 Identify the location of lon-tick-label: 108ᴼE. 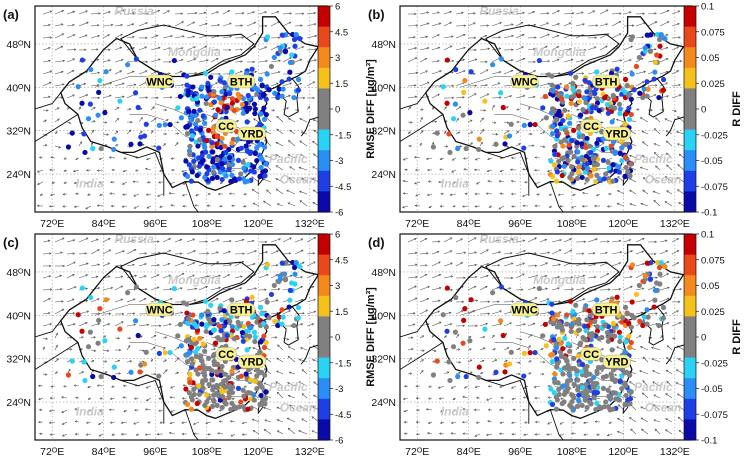
(207, 452).